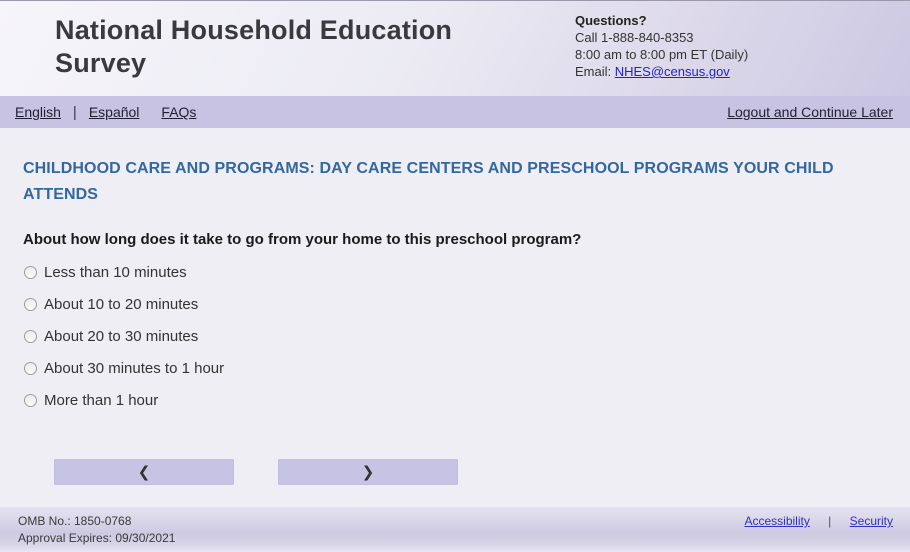 This screenshot has height=552, width=910. Describe the element at coordinates (456, 409) in the screenshot. I see `radio-option: More than 1 hour` at that location.